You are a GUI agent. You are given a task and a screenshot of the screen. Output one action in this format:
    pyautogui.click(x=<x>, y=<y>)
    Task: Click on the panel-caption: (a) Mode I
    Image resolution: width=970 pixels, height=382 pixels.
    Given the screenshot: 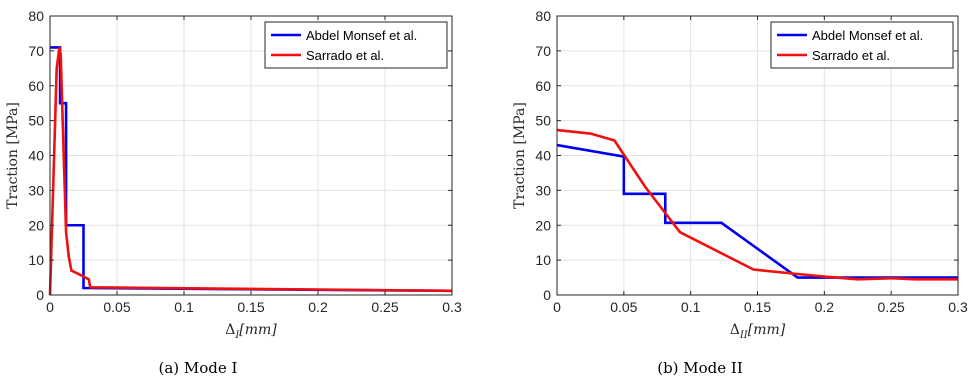 What is the action you would take?
    pyautogui.click(x=198, y=368)
    